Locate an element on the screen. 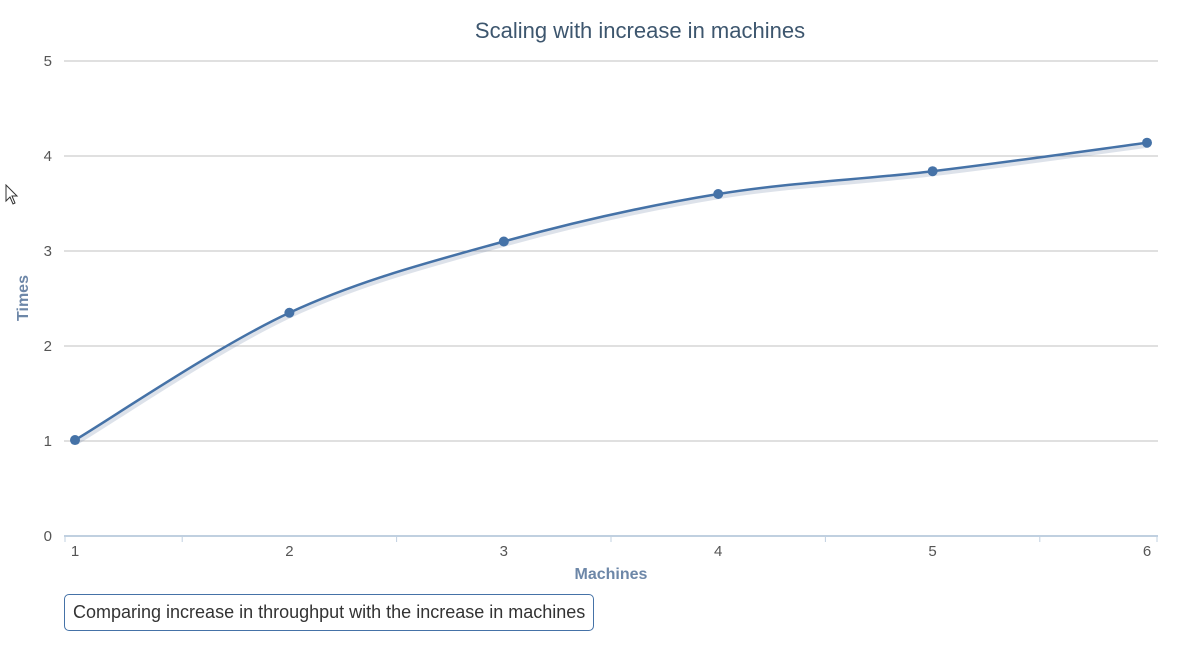 The width and height of the screenshot is (1197, 654). y-tick-label: 3 is located at coordinates (48, 251).